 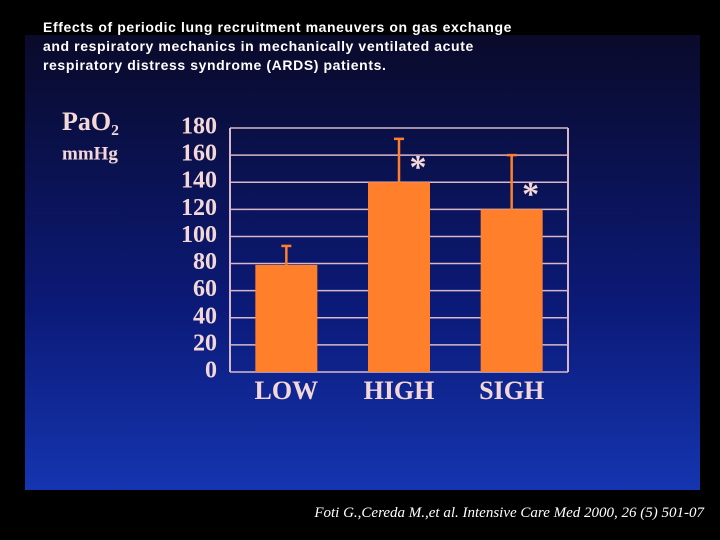 I want to click on x-tick-label: SIGH, so click(x=511, y=390).